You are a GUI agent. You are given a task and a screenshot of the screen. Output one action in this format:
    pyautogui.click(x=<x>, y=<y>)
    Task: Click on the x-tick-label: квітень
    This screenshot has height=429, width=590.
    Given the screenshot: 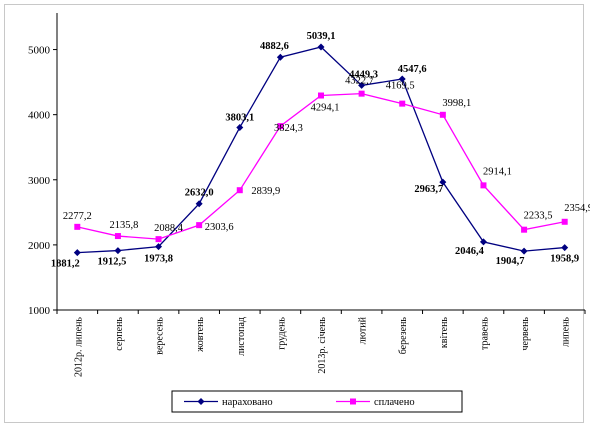 What is the action you would take?
    pyautogui.click(x=444, y=333)
    